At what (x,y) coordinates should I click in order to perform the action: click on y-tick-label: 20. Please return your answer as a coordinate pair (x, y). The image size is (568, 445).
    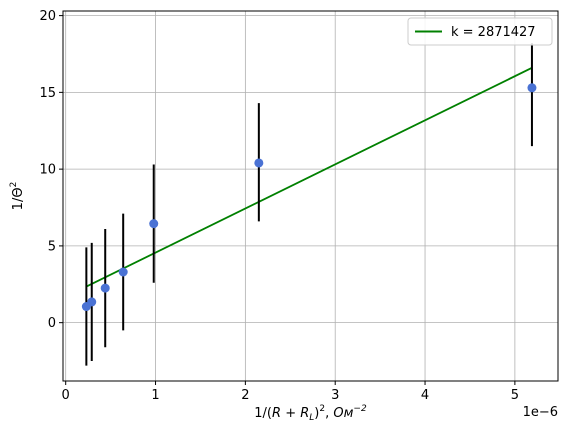
    Looking at the image, I should click on (47, 16).